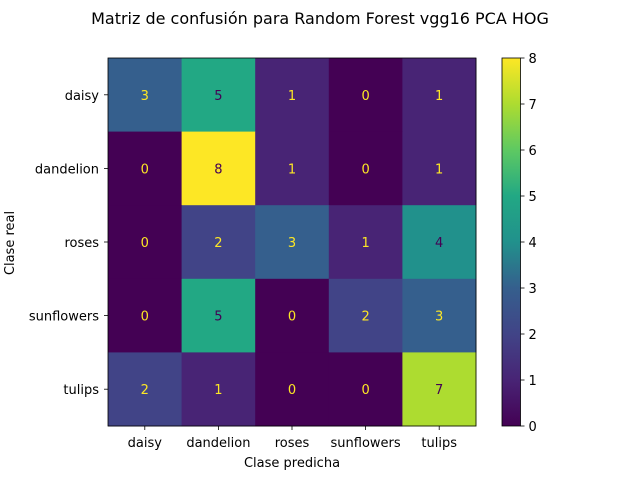 This screenshot has height=480, width=640. What do you see at coordinates (533, 59) in the screenshot?
I see `colorbar-tick-label: 8` at bounding box center [533, 59].